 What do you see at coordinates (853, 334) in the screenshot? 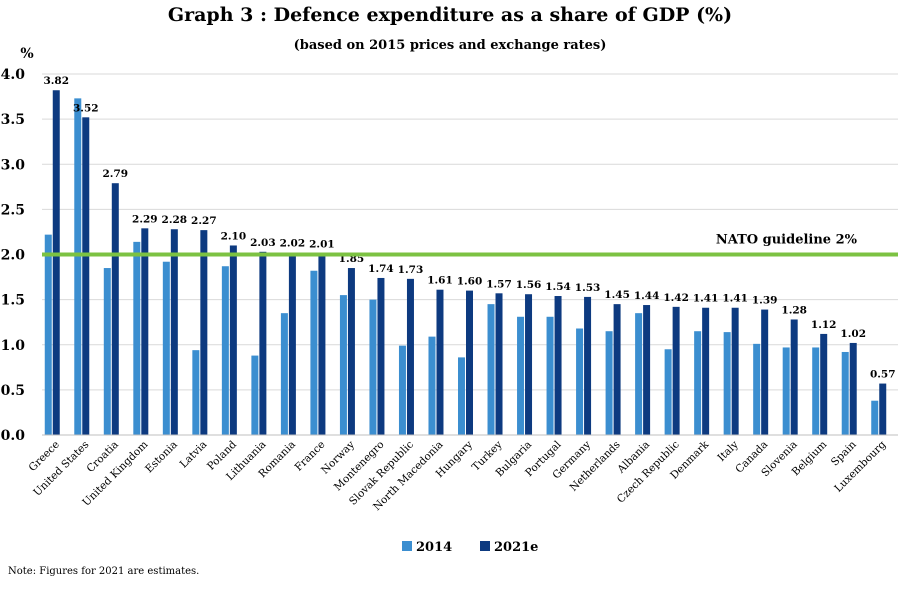
I see `data-label: 1.02` at bounding box center [853, 334].